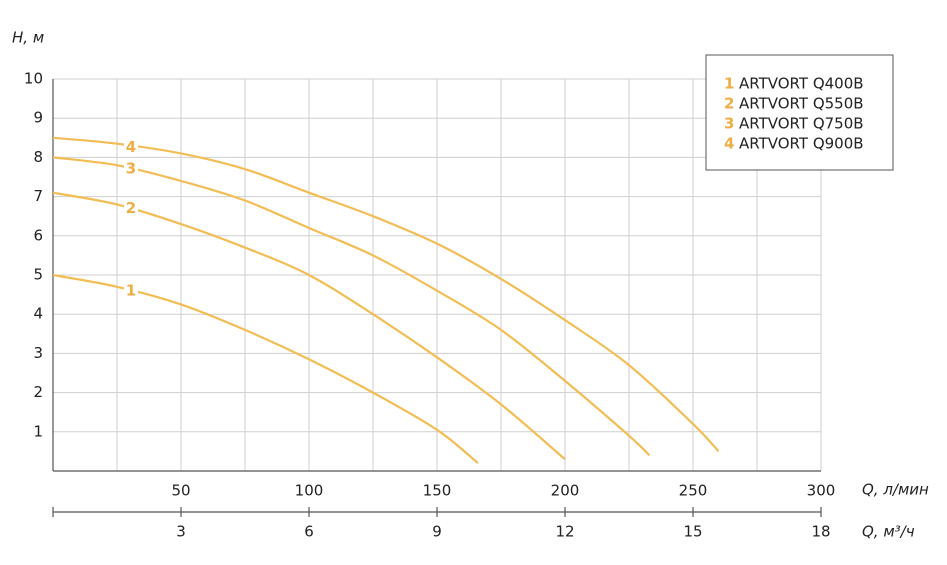 This screenshot has width=947, height=565. What do you see at coordinates (28, 38) in the screenshot?
I see `y-axis-label: H, м` at bounding box center [28, 38].